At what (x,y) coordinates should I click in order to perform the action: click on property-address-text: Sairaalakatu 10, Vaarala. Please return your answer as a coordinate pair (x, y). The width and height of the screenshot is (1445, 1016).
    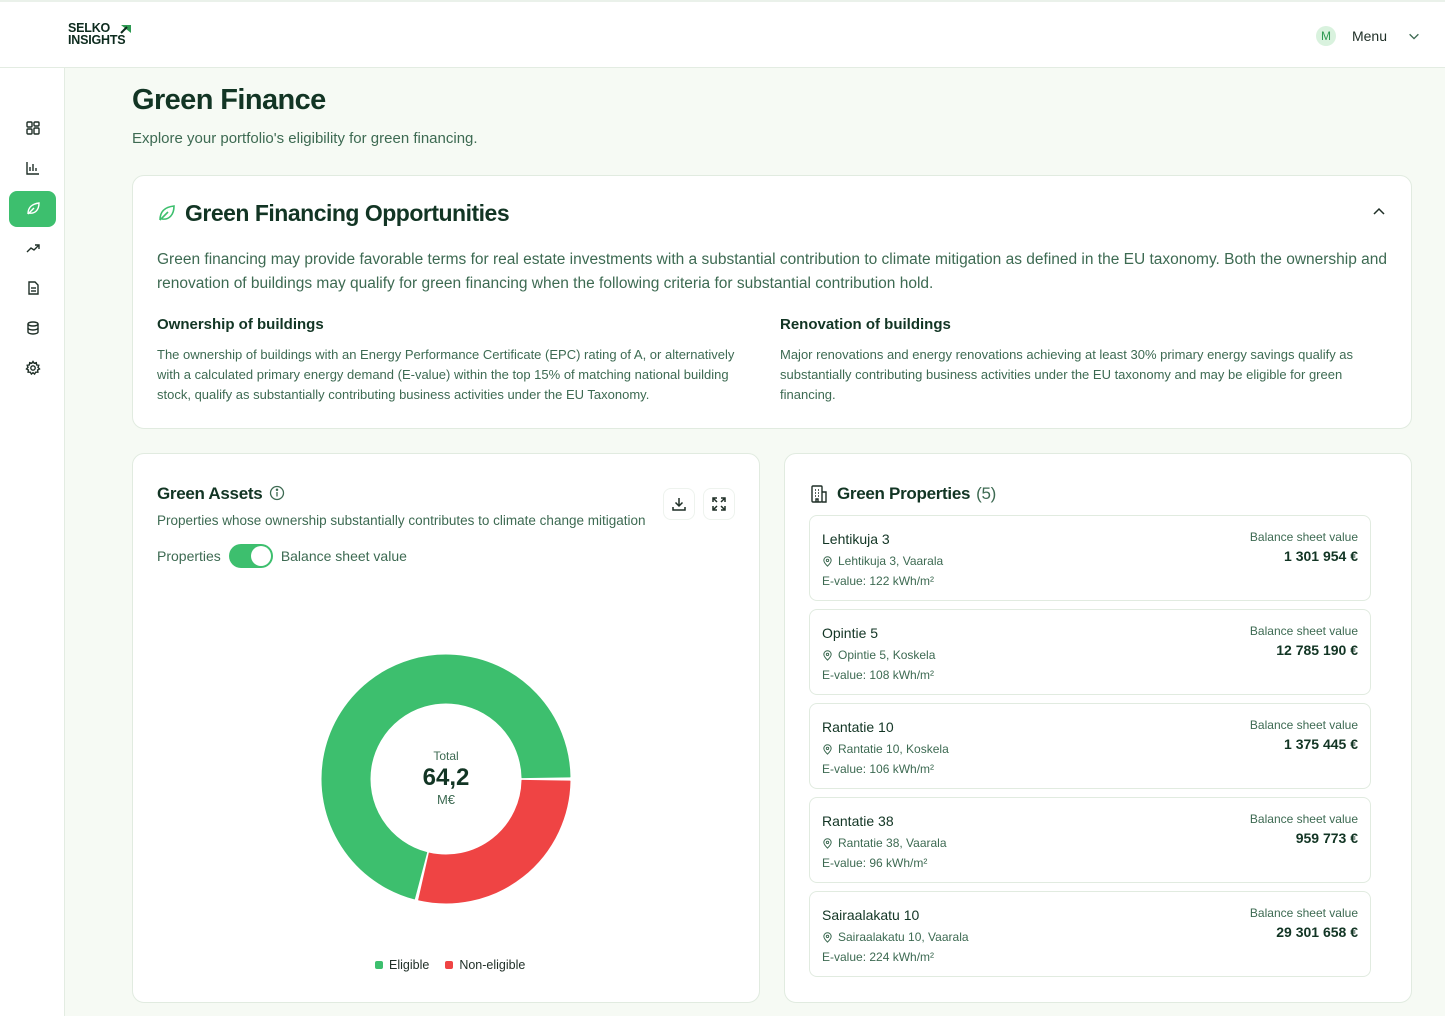
    Looking at the image, I should click on (903, 937).